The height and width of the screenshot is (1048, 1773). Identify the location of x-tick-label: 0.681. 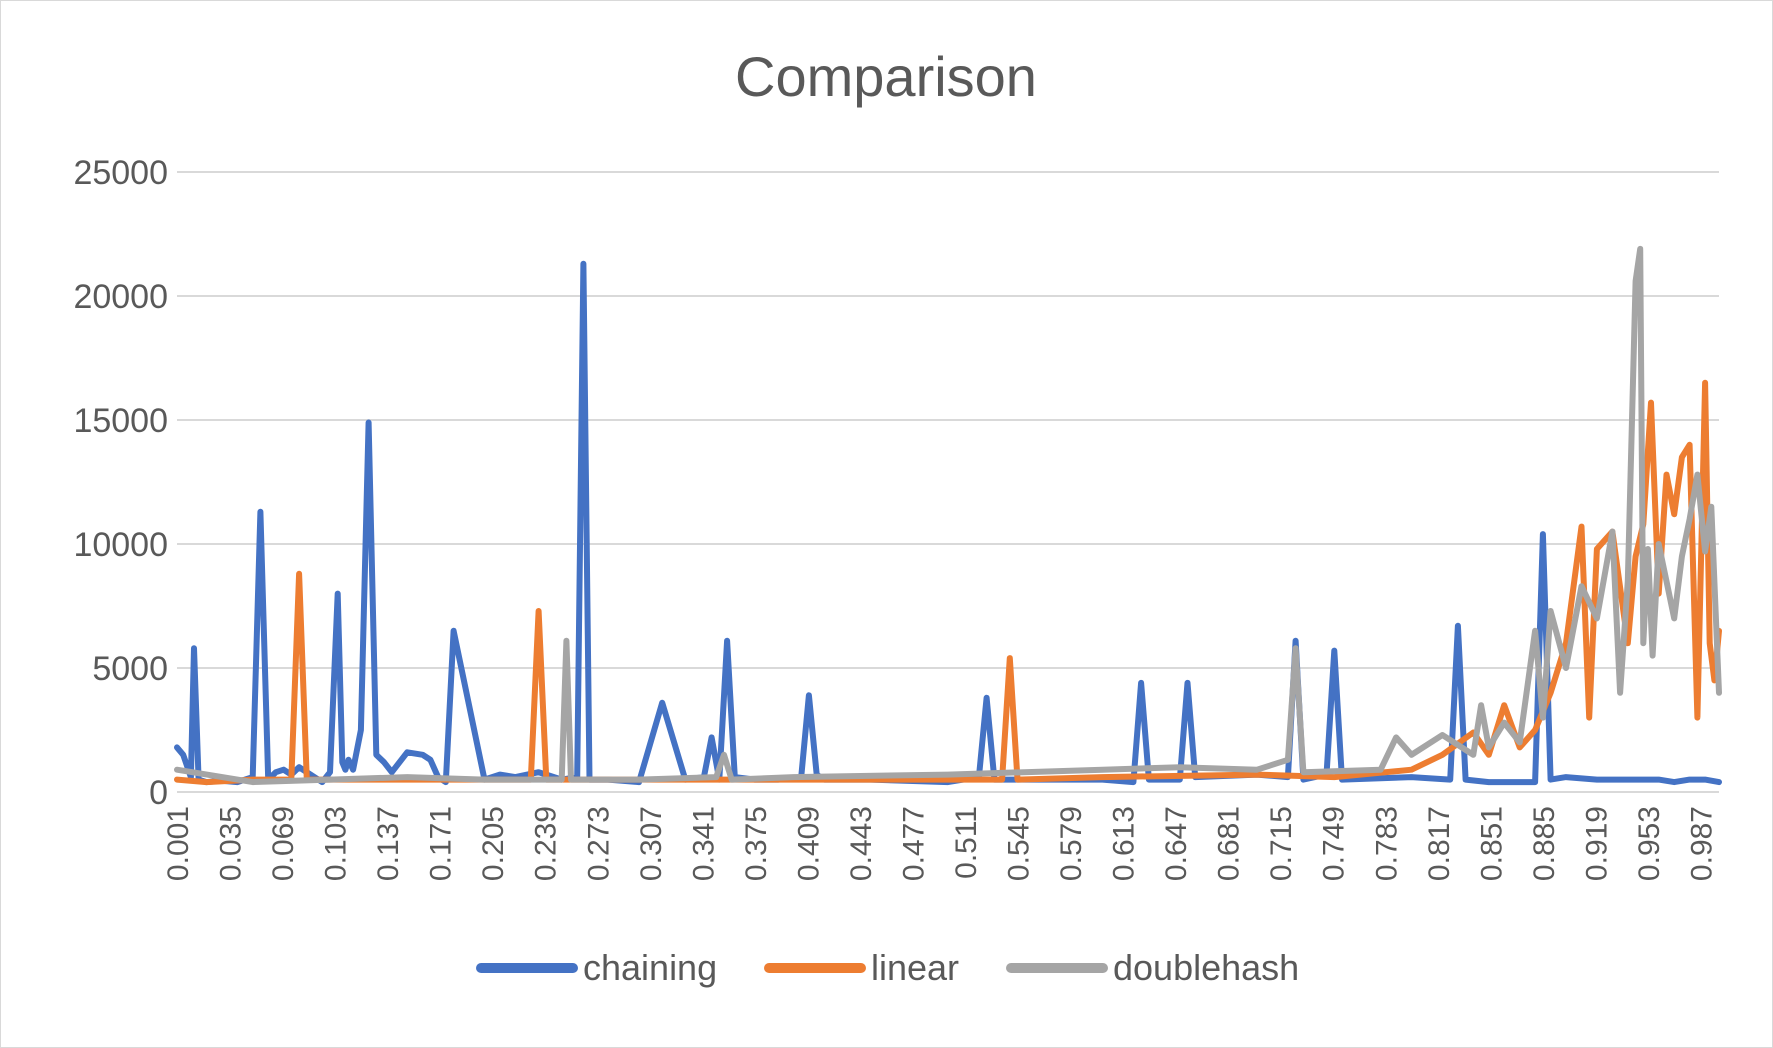
(1229, 843).